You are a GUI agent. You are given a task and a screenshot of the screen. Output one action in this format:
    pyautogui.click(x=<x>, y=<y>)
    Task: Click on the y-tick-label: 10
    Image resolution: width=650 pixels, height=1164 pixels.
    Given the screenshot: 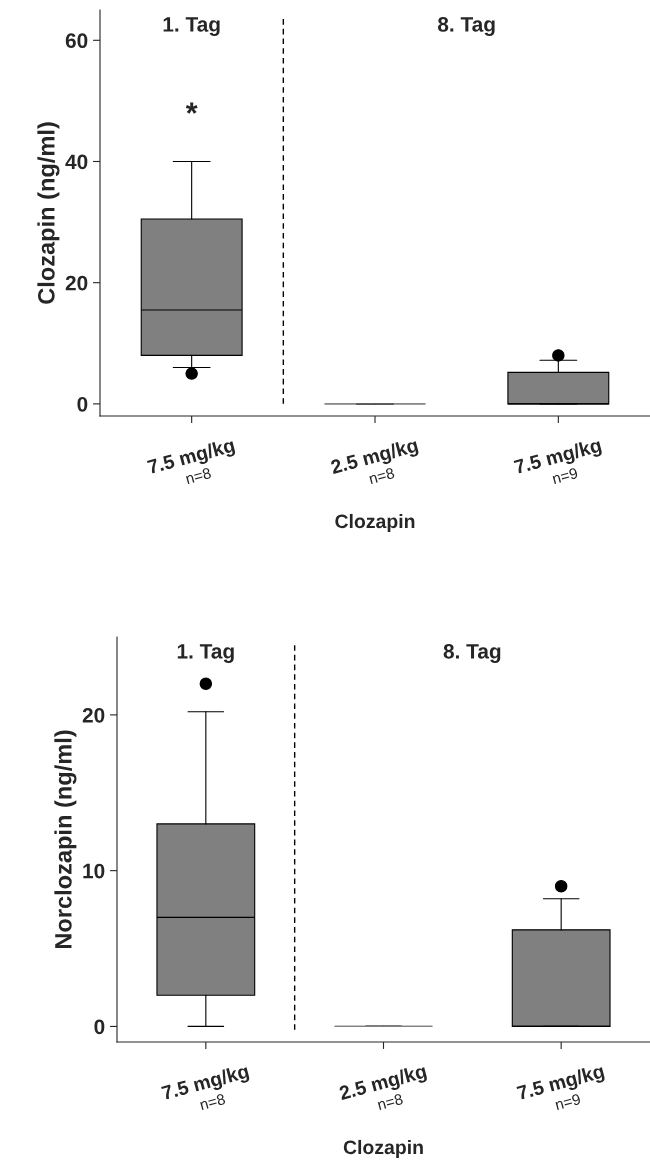 What is the action you would take?
    pyautogui.click(x=94, y=871)
    